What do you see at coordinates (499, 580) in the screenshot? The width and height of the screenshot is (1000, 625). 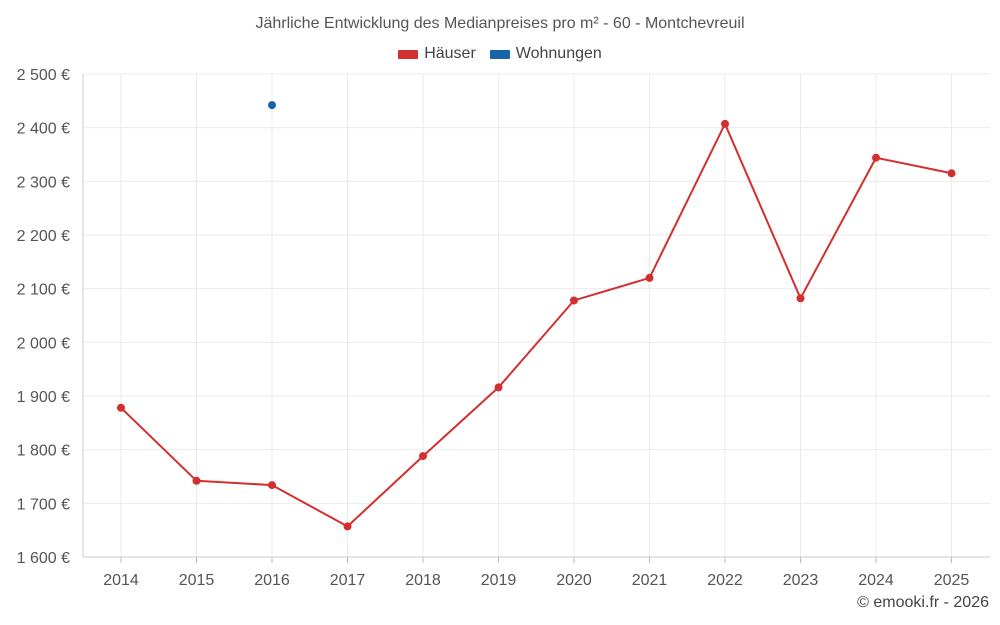 I see `x-tick-label: 2019` at bounding box center [499, 580].